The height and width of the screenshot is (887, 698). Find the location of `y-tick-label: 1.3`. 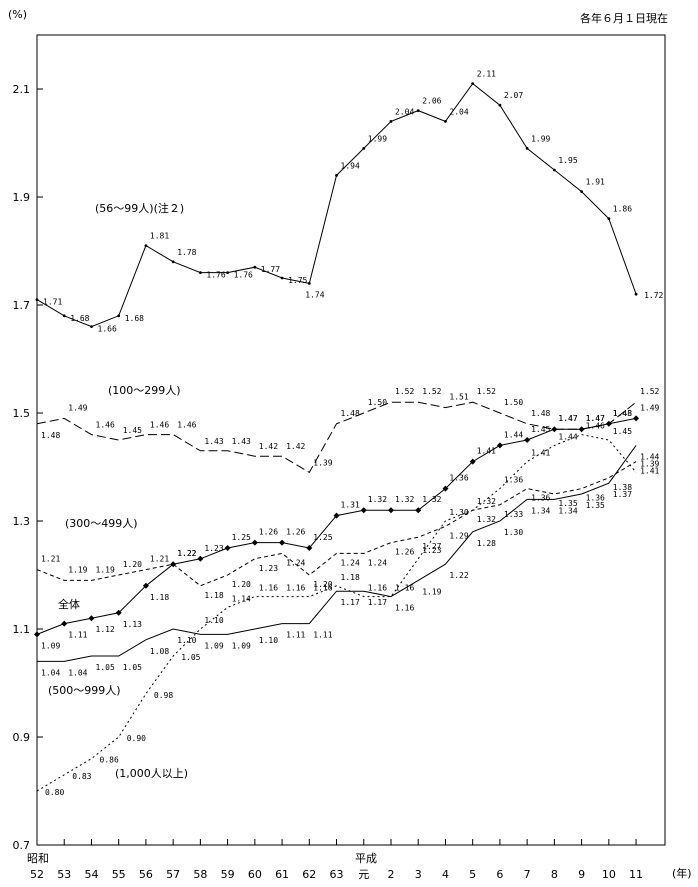

y-tick-label: 1.3 is located at coordinates (22, 521).